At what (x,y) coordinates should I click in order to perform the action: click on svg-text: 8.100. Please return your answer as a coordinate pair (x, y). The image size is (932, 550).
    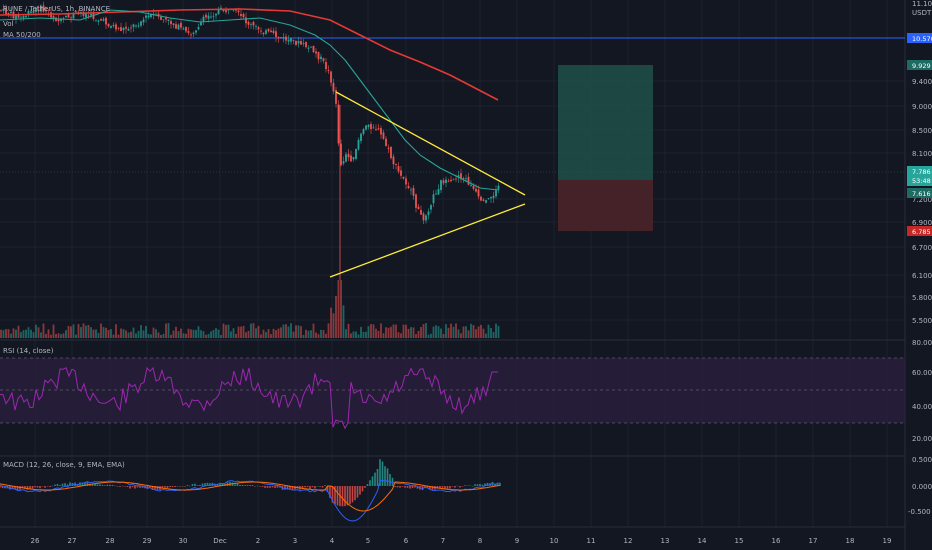
    Looking at the image, I should click on (922, 154).